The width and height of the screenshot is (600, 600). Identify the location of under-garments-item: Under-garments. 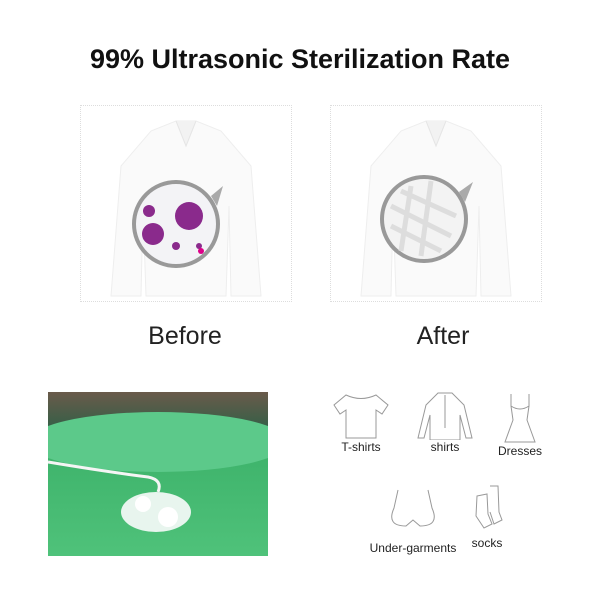
(413, 521).